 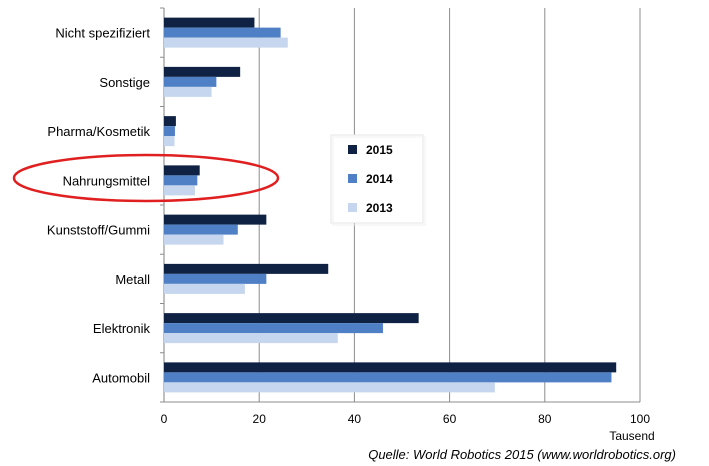 I want to click on highlight-ellipse, so click(x=146, y=178).